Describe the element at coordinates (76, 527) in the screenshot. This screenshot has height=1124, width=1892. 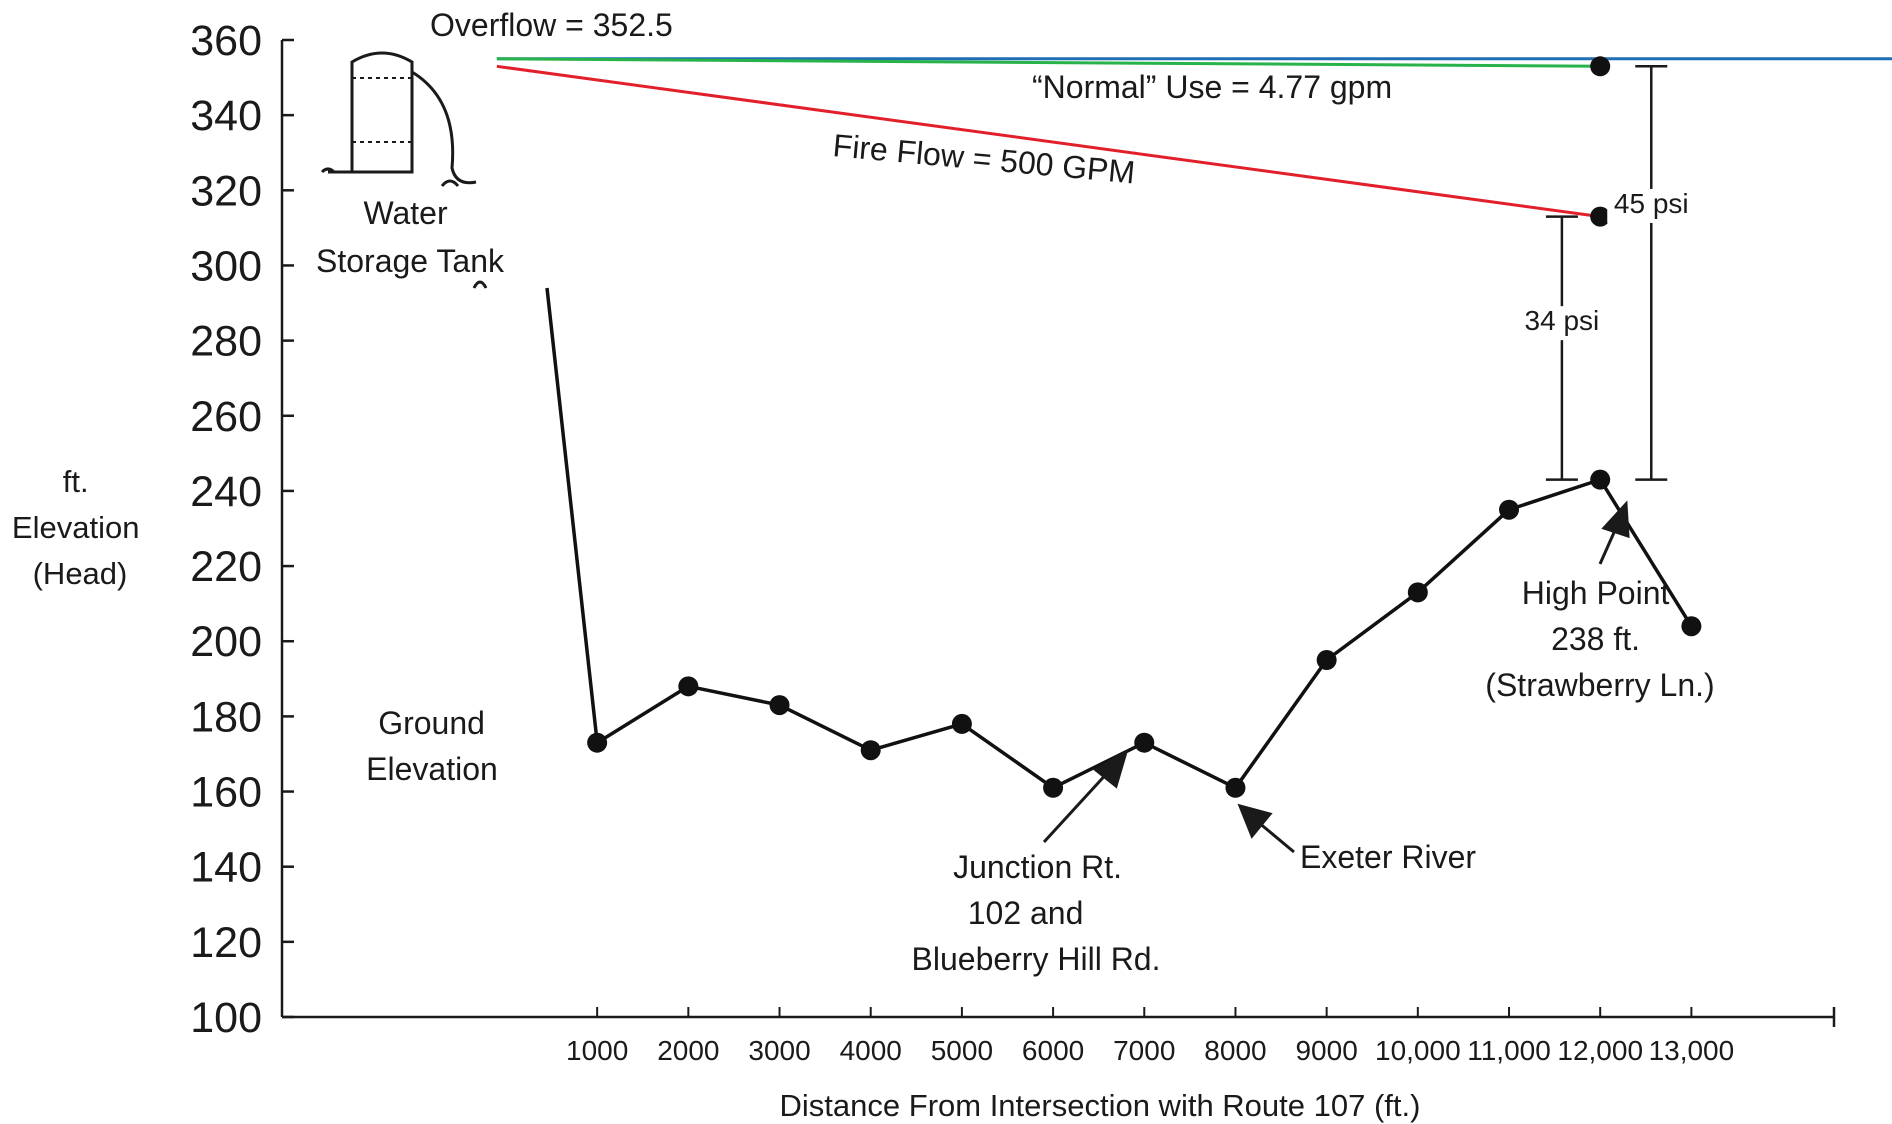
I see `y-axis-title-line-2: Elevation` at that location.